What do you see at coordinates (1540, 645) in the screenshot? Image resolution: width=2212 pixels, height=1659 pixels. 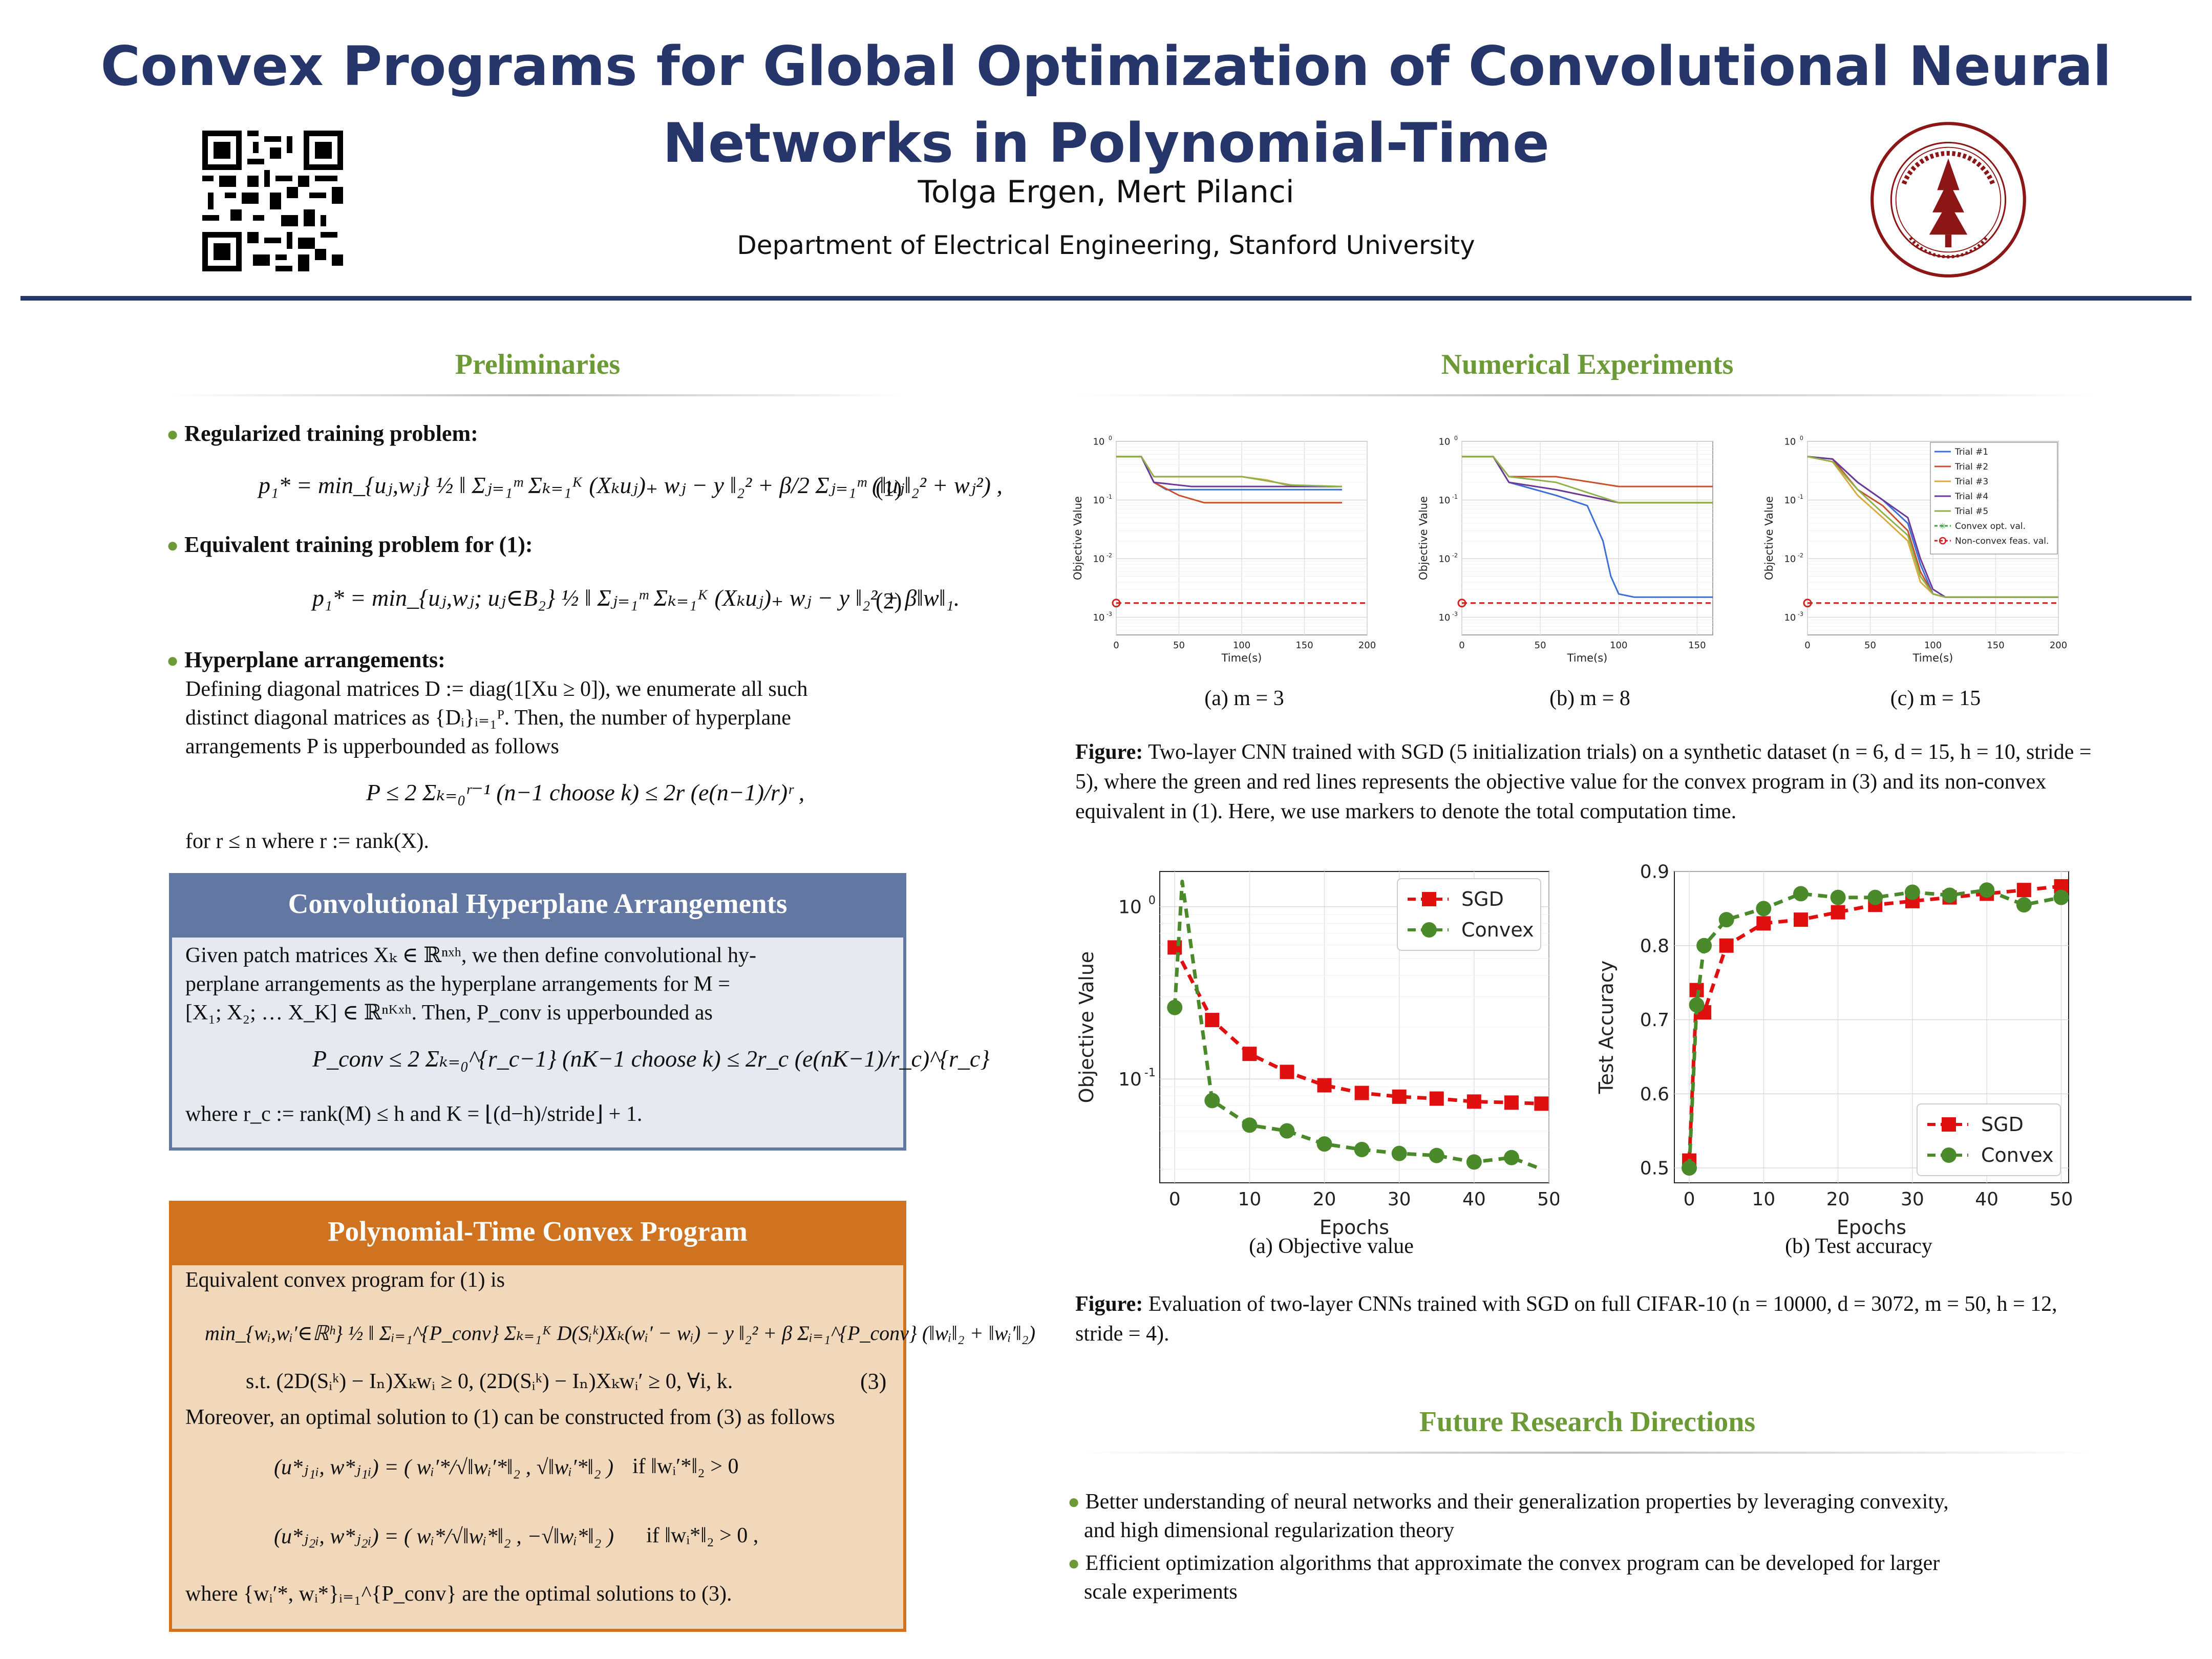 I see `x-tick-label: 50` at bounding box center [1540, 645].